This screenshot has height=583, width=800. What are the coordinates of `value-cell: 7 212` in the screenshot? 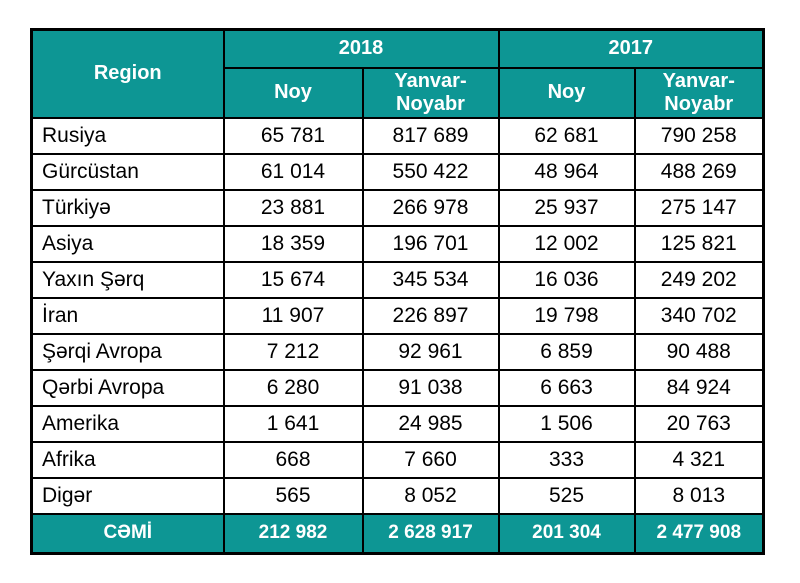 It's located at (293, 351).